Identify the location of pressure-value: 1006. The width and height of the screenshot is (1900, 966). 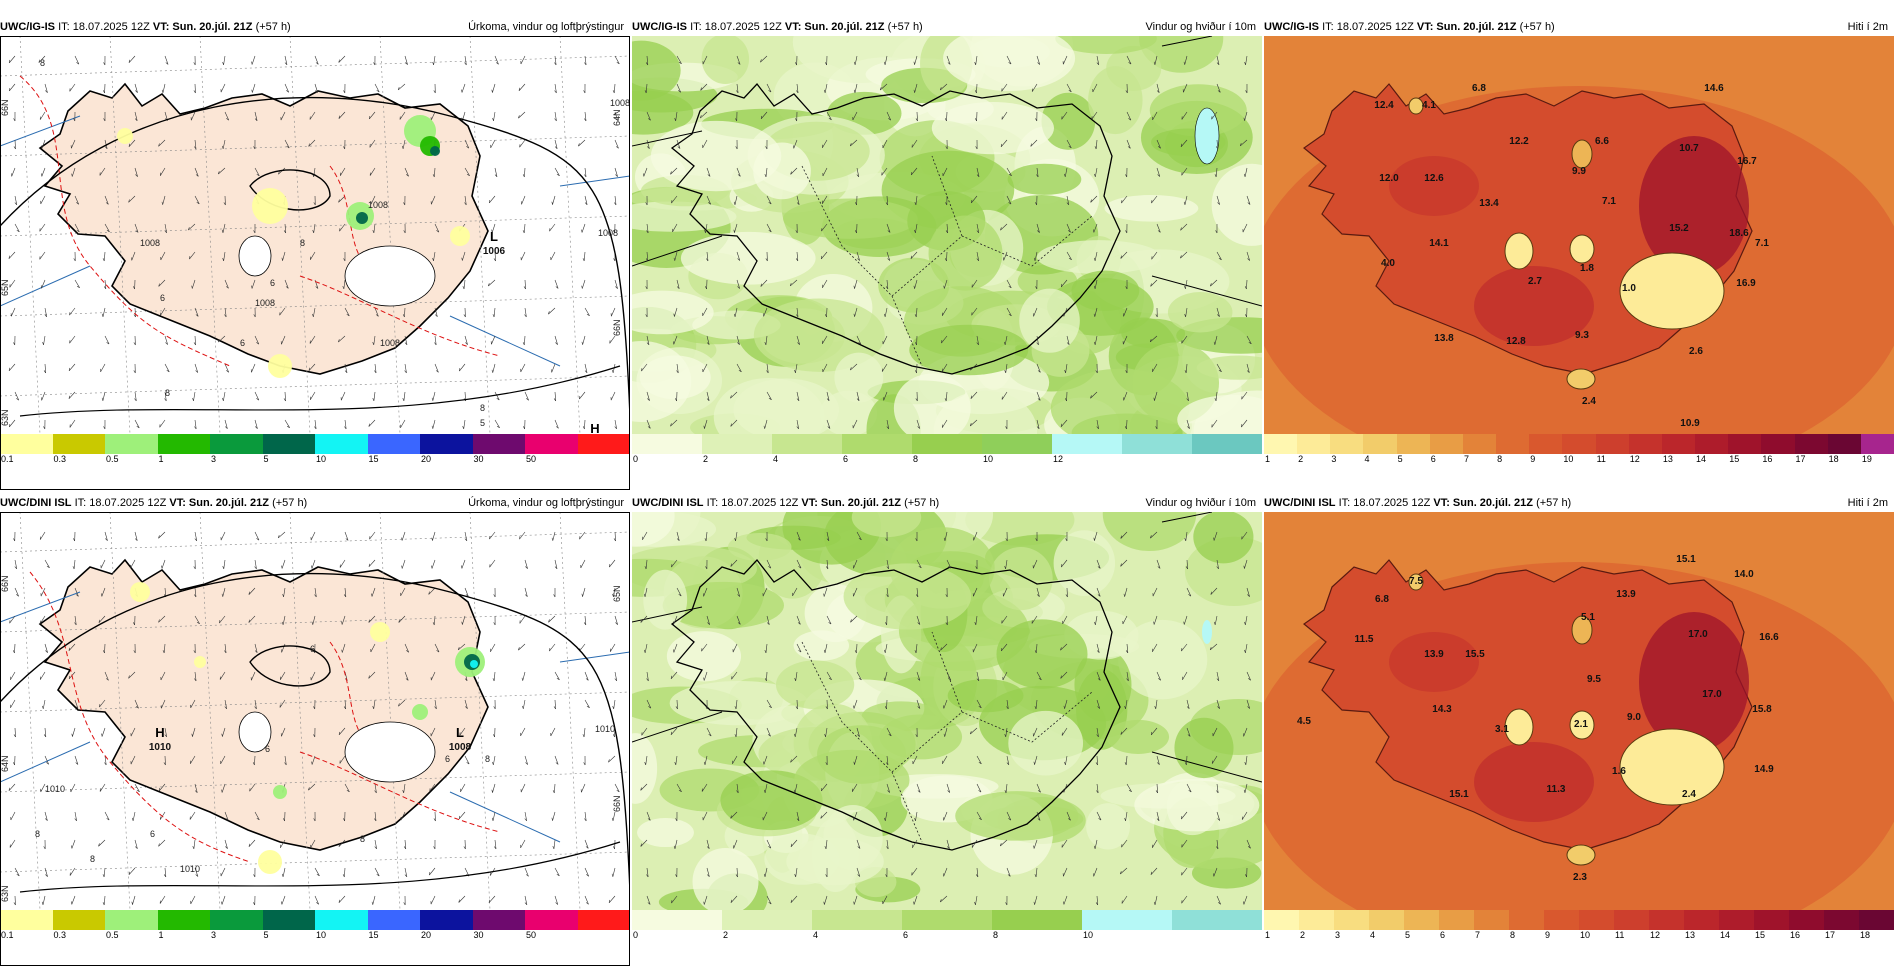
(494, 251).